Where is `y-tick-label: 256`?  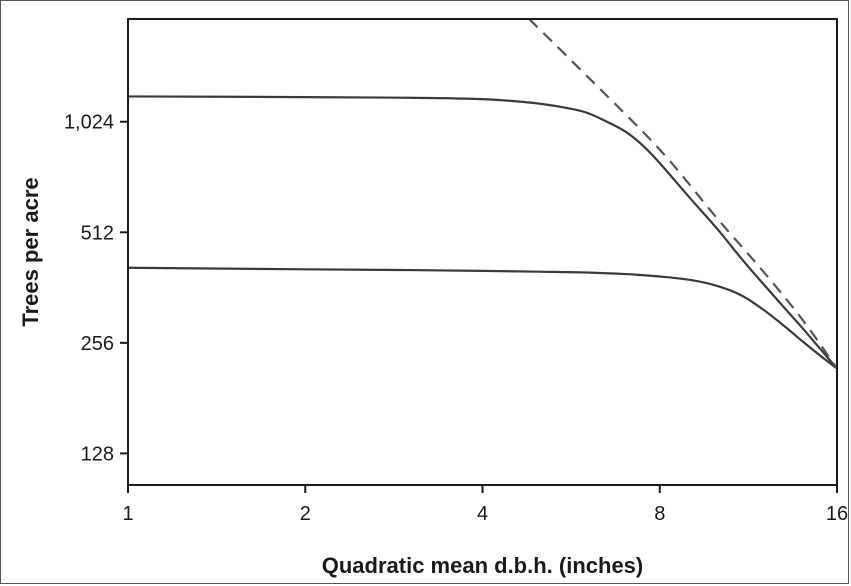 y-tick-label: 256 is located at coordinates (97, 344).